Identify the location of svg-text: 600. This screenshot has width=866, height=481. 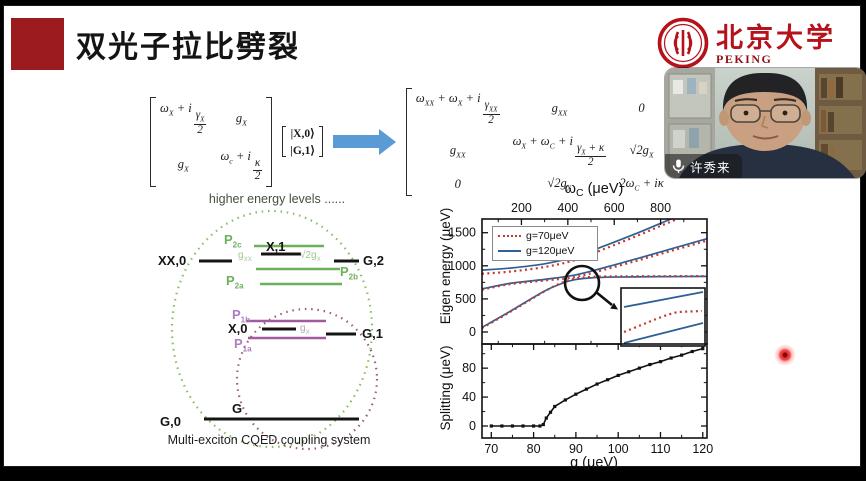
(614, 208).